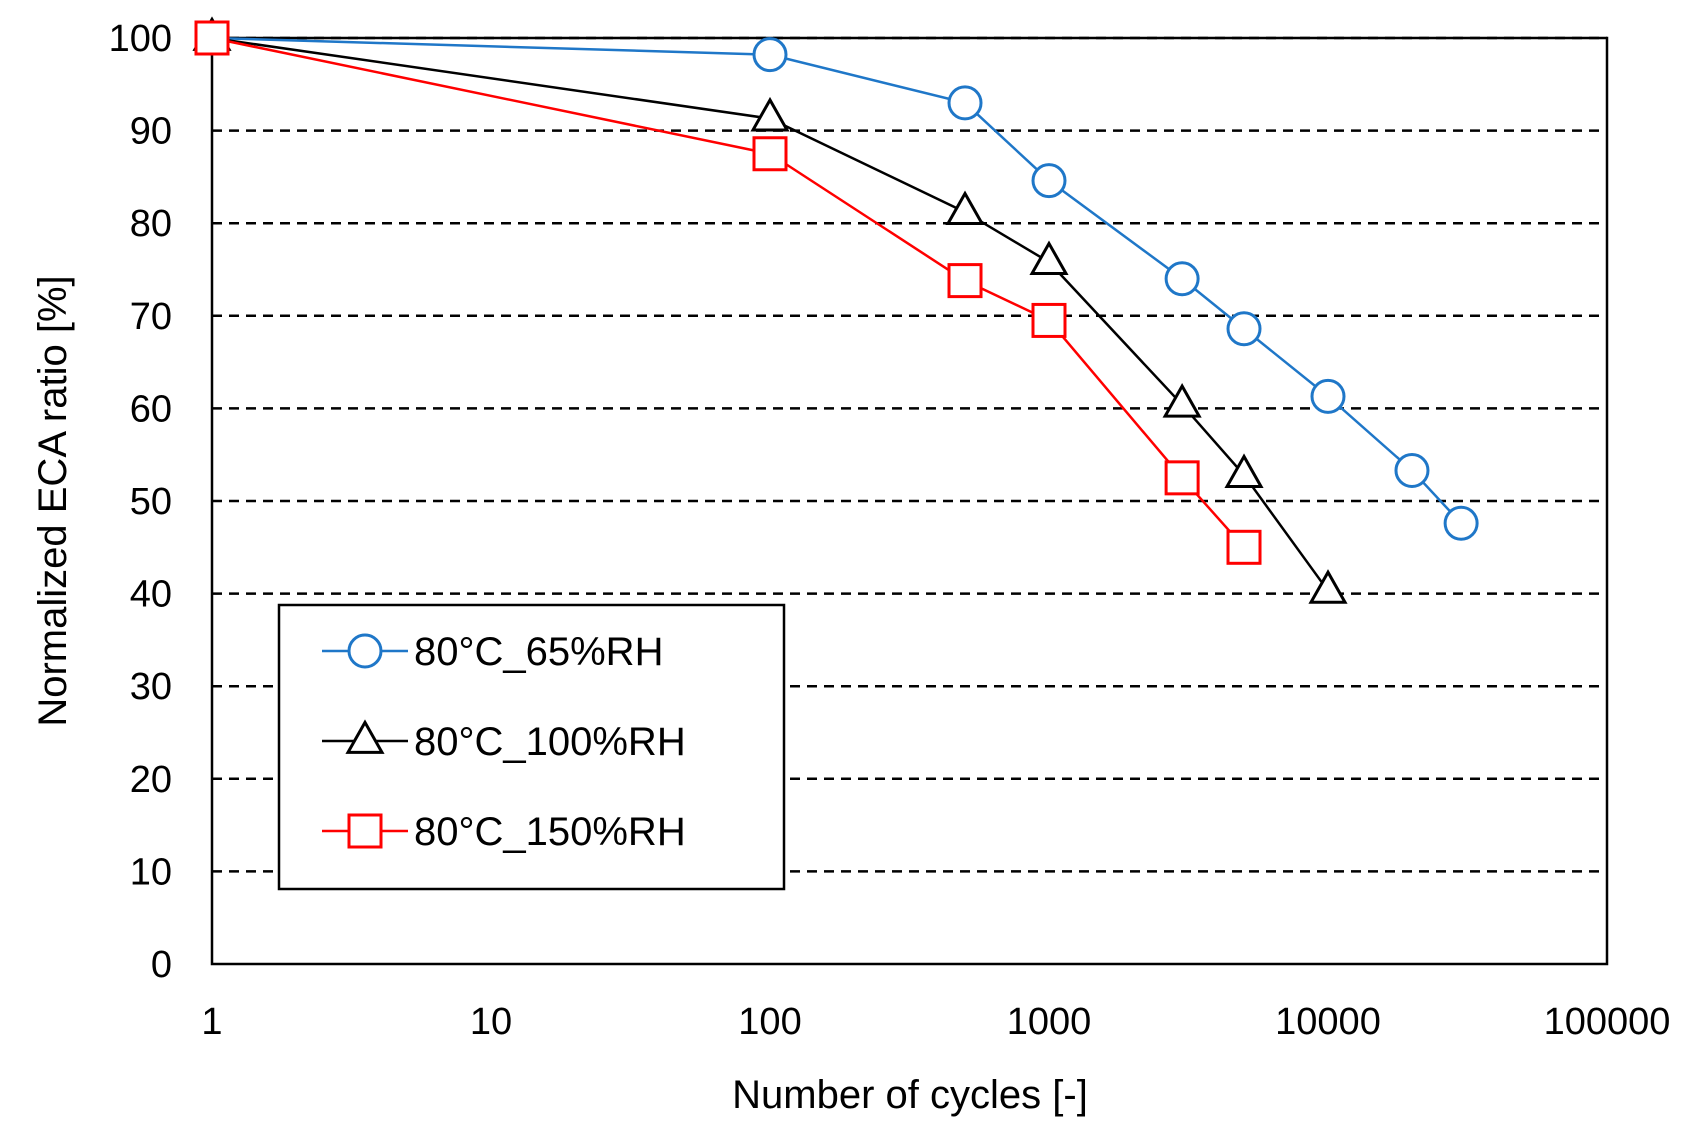  I want to click on x-tick-label: 1, so click(211, 1022).